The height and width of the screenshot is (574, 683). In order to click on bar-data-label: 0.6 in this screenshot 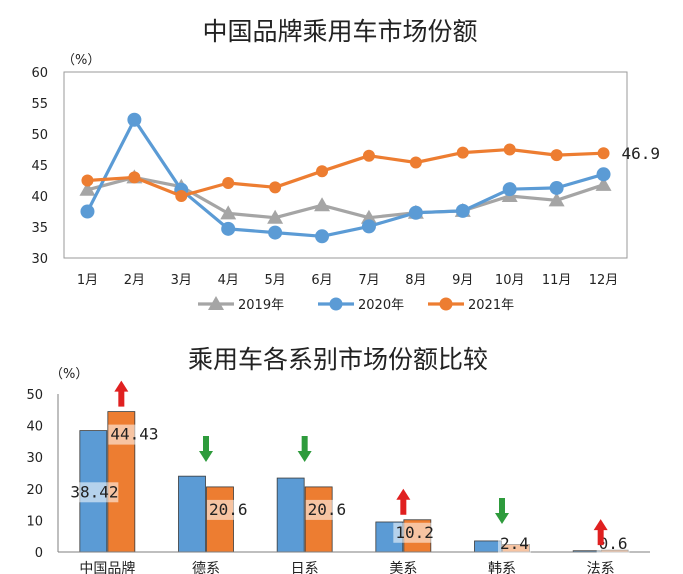, I will do `click(613, 543)`.